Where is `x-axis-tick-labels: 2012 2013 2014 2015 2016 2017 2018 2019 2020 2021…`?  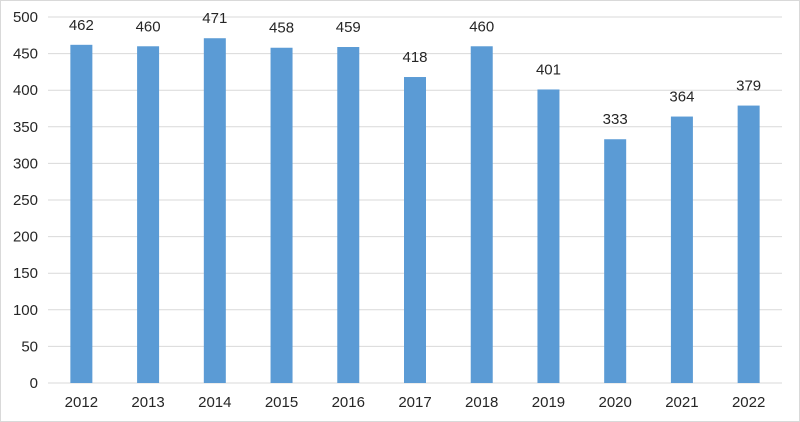
x-axis-tick-labels: 2012 2013 2014 2015 2016 2017 2018 2019 2020 2021… is located at coordinates (415, 402).